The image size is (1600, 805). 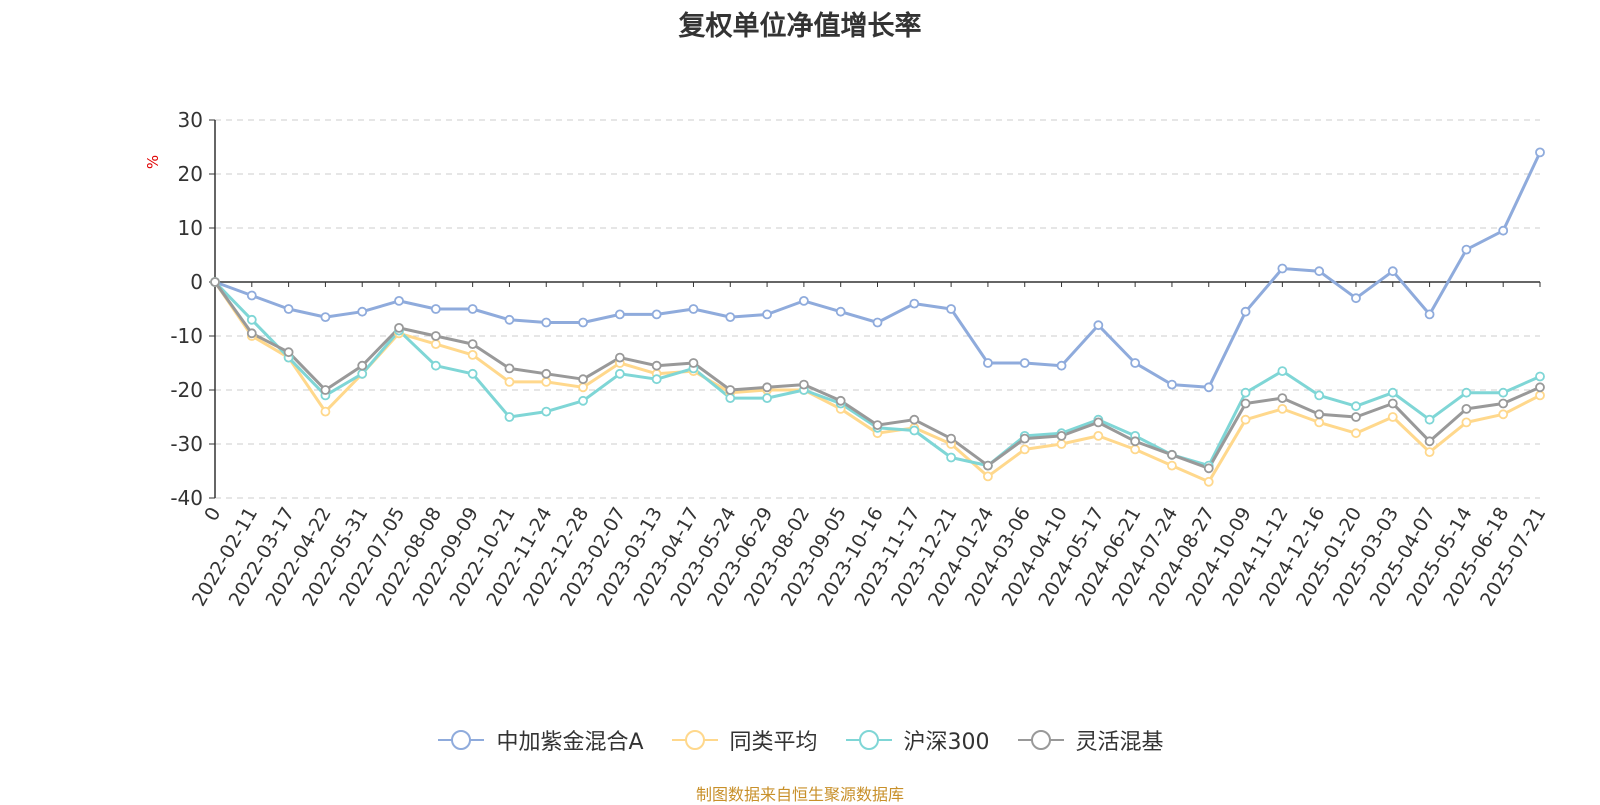 What do you see at coordinates (212, 514) in the screenshot?
I see `x-tick-label: 0` at bounding box center [212, 514].